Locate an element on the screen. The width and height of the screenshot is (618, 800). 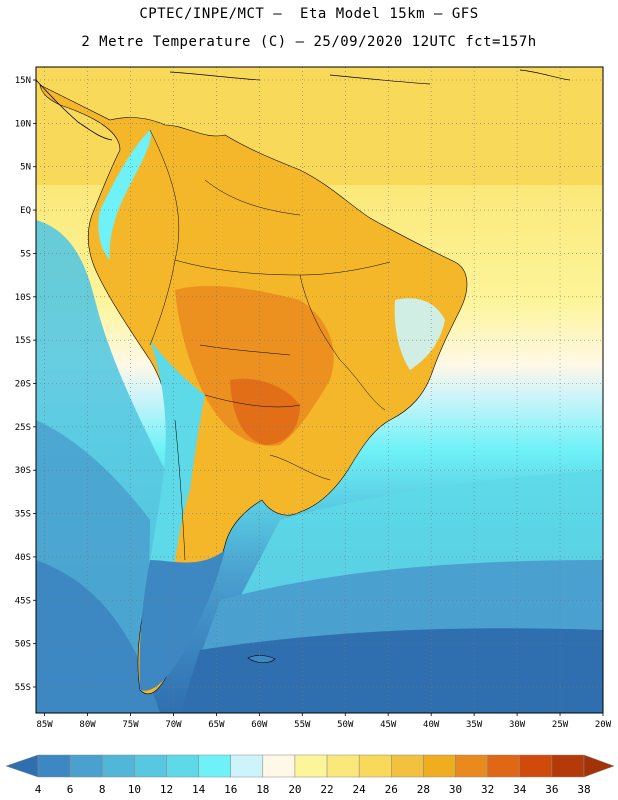
longitude-label: 65W is located at coordinates (216, 725).